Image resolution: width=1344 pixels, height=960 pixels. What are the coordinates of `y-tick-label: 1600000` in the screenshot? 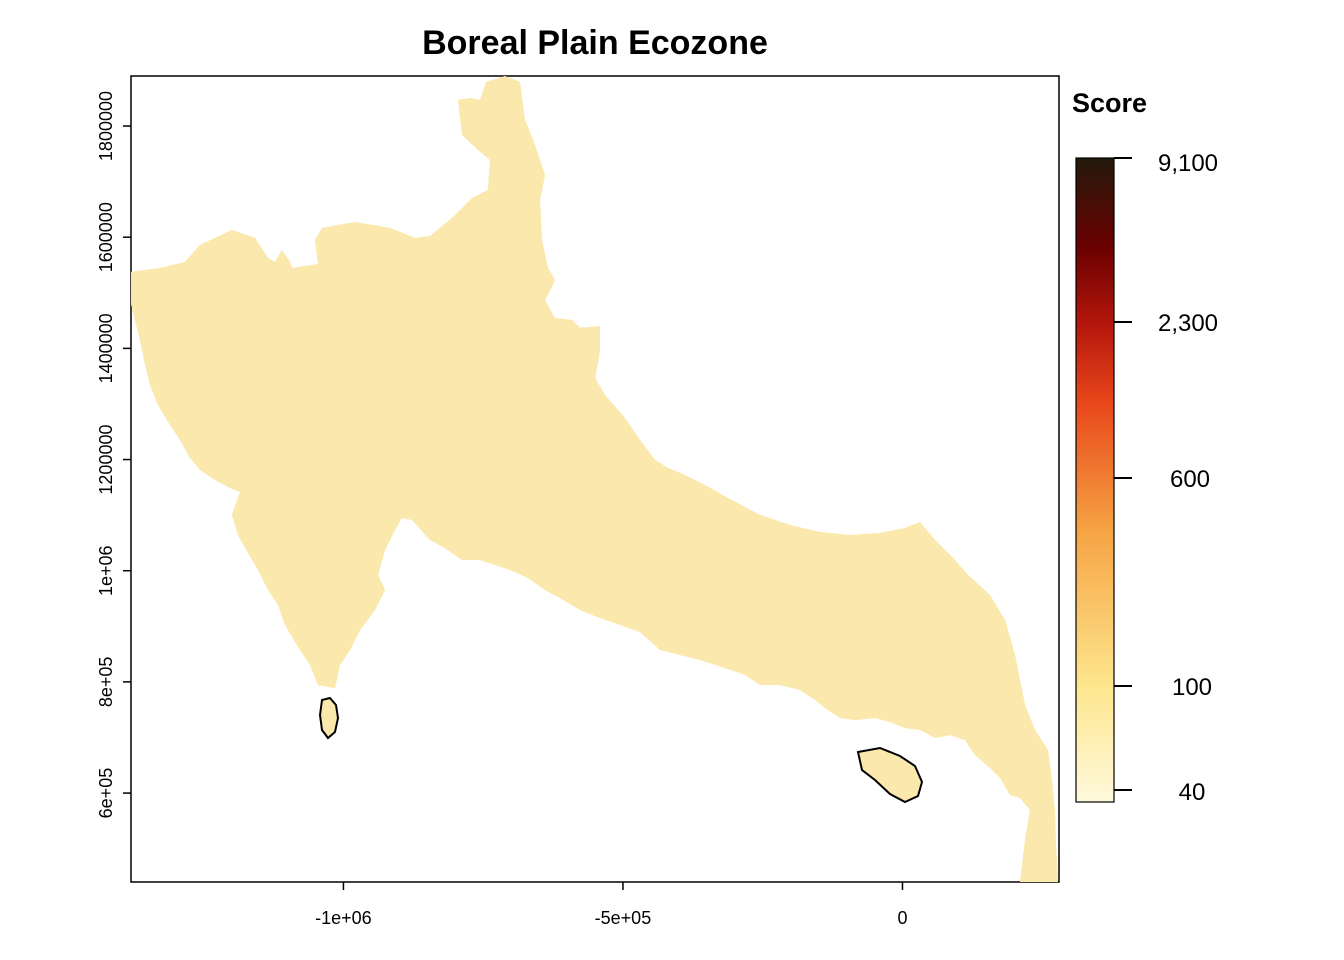 It's located at (106, 237).